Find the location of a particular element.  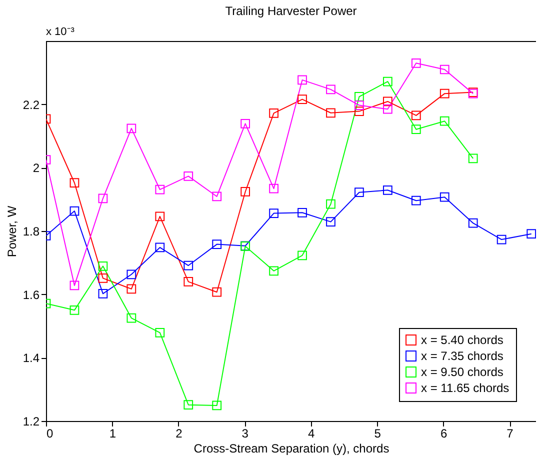

legend-label: x = 11.65 chords is located at coordinates (465, 388).